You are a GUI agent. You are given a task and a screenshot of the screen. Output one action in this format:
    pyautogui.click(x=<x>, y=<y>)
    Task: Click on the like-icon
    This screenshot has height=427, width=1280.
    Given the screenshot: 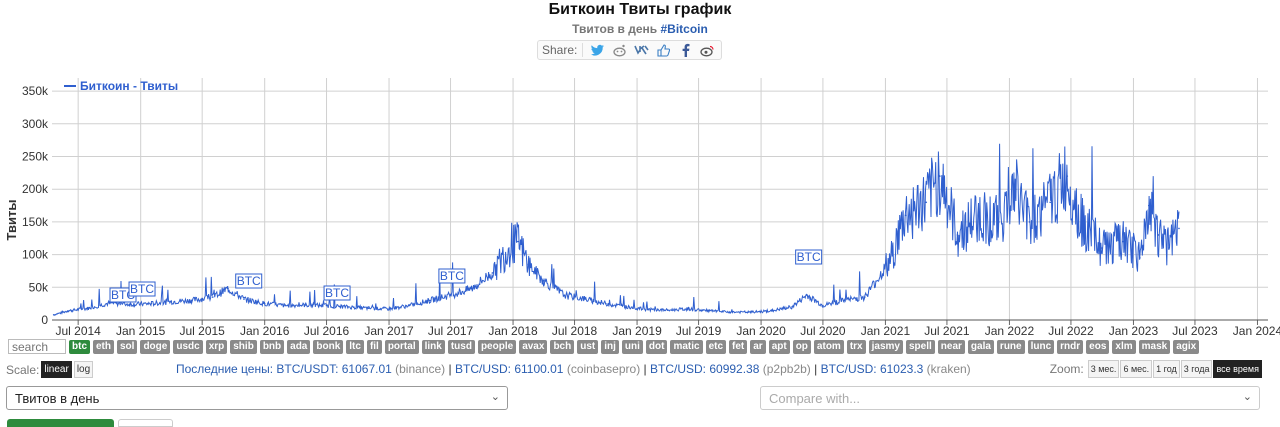 What is the action you would take?
    pyautogui.click(x=663, y=50)
    